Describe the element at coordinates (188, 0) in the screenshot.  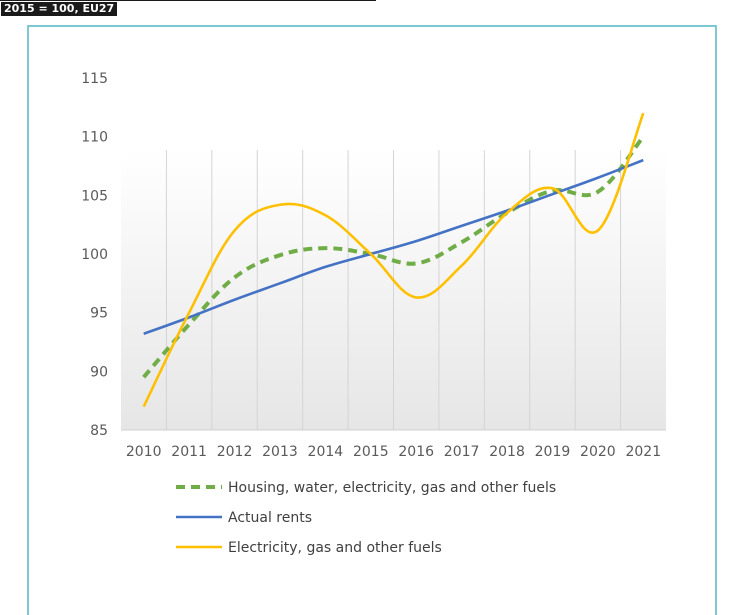
I see `top-rule` at that location.